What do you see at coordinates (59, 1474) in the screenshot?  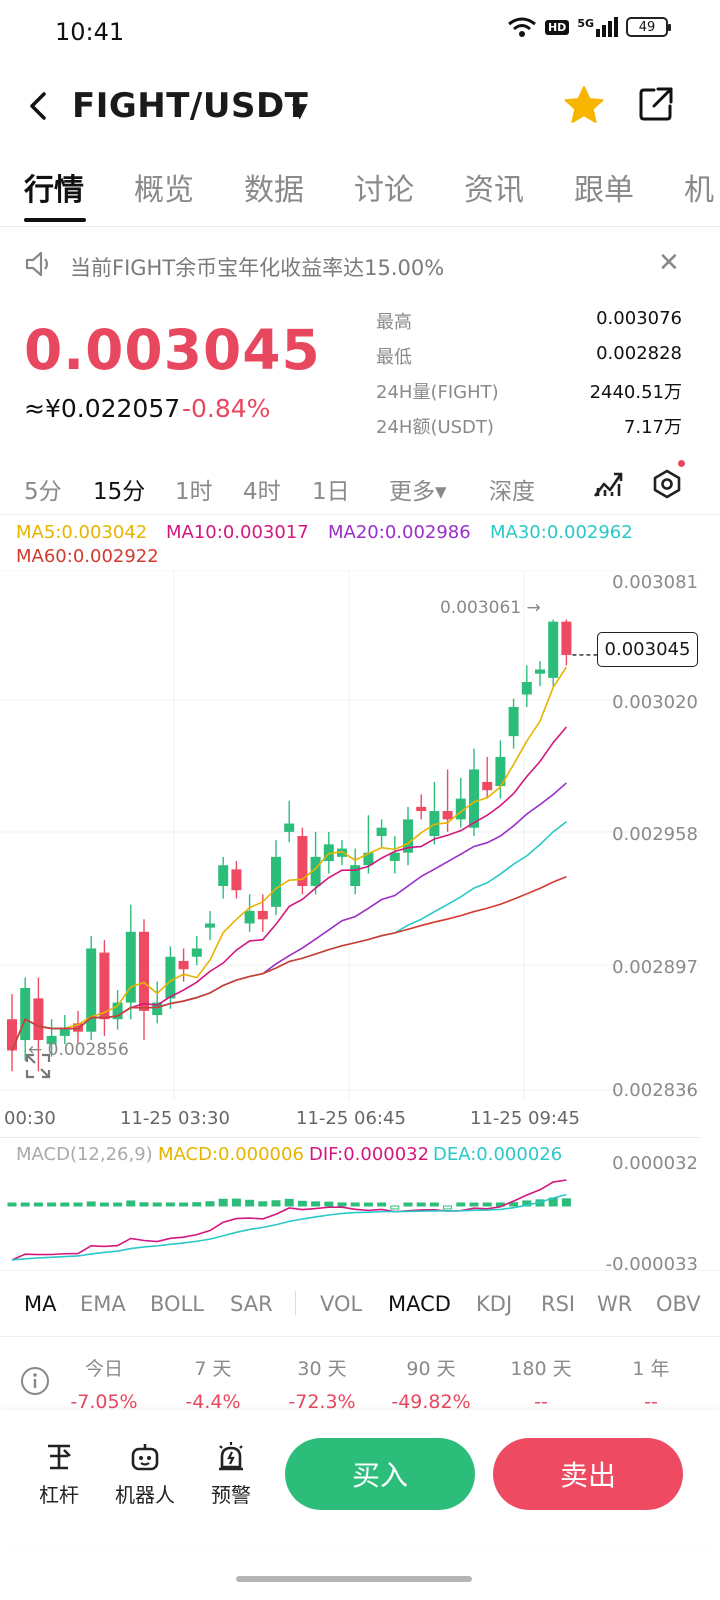 I see `leverage-button: 杠杆` at bounding box center [59, 1474].